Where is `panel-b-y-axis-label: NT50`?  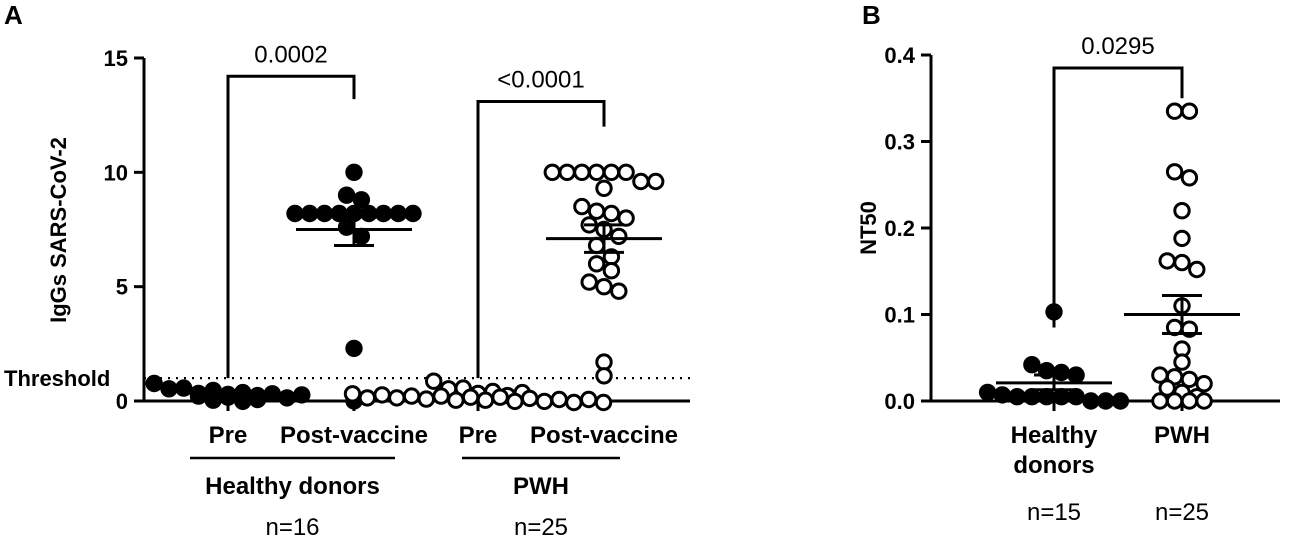 panel-b-y-axis-label: NT50 is located at coordinates (868, 228).